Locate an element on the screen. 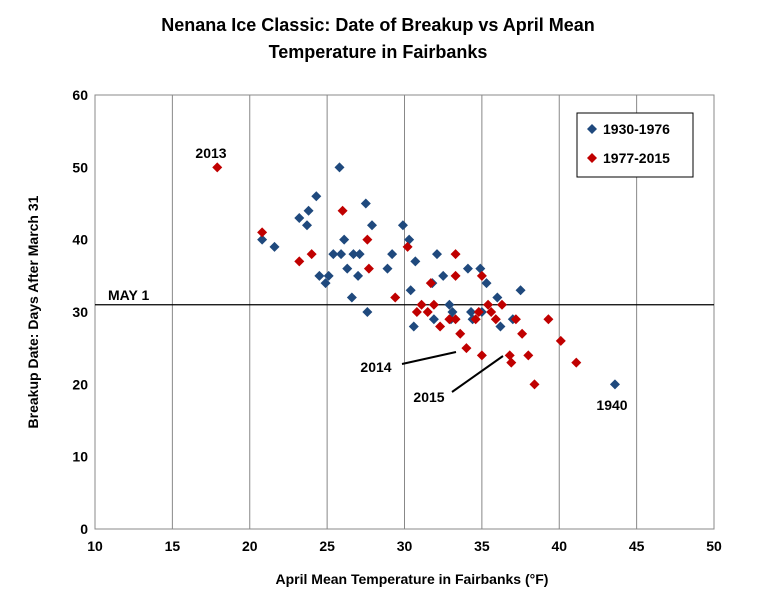 This screenshot has height=592, width=757. legend-marker-1930-1976 is located at coordinates (592, 129).